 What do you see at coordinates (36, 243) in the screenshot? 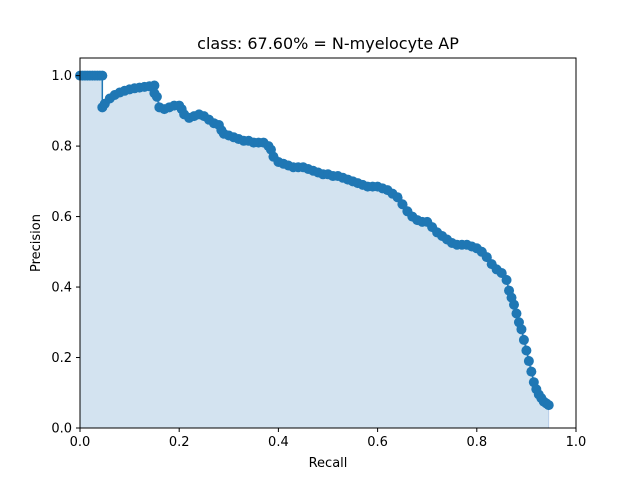
I see `y-axis-label: Precision` at bounding box center [36, 243].